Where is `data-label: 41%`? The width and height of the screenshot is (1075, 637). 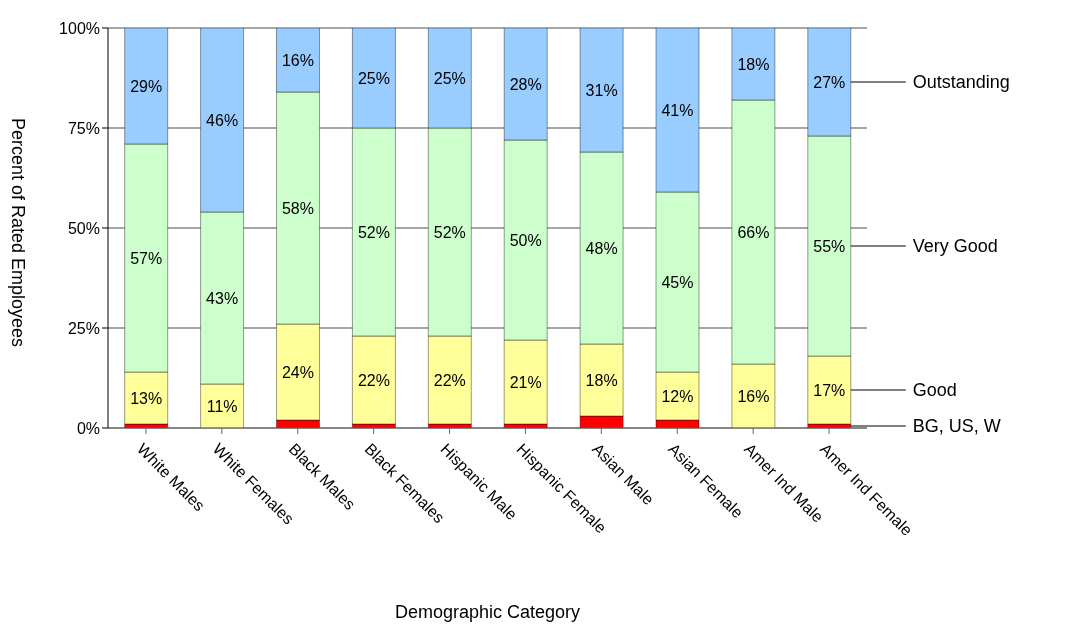
data-label: 41% is located at coordinates (677, 110).